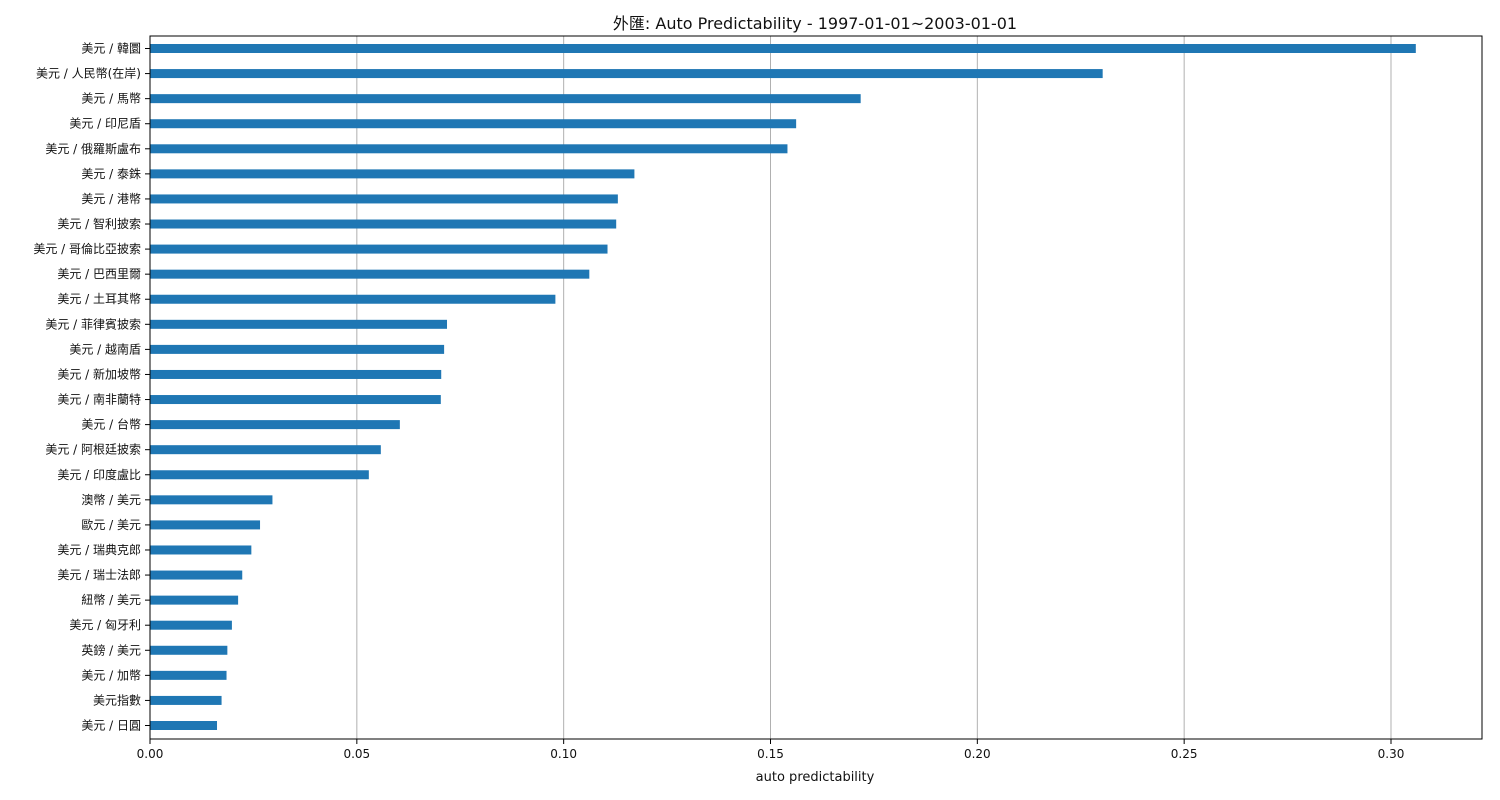  What do you see at coordinates (111, 173) in the screenshot?
I see `category-label: 美元 / 泰銖` at bounding box center [111, 173].